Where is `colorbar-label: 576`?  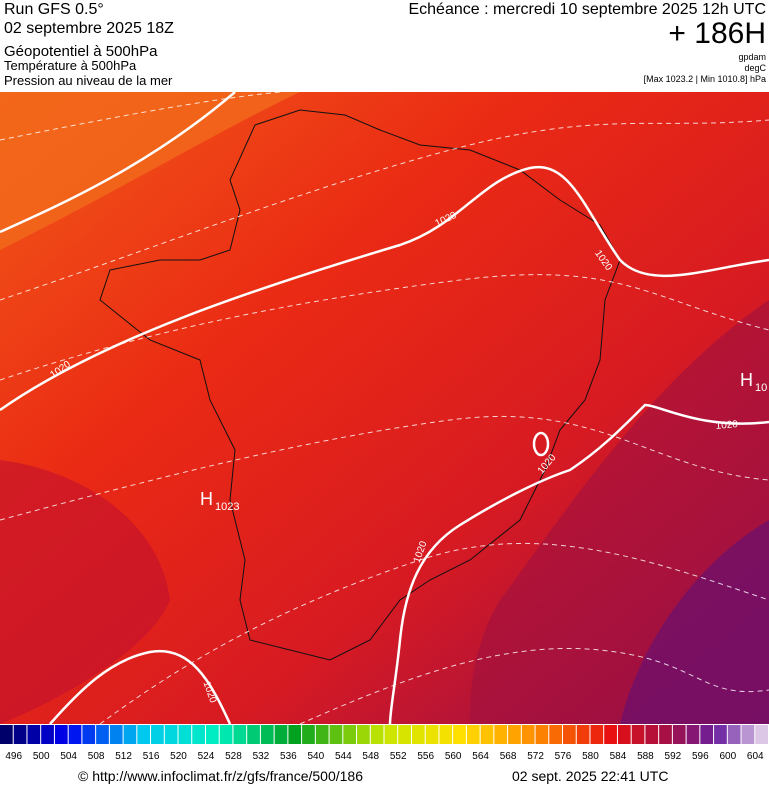 colorbar-label: 576 is located at coordinates (563, 756).